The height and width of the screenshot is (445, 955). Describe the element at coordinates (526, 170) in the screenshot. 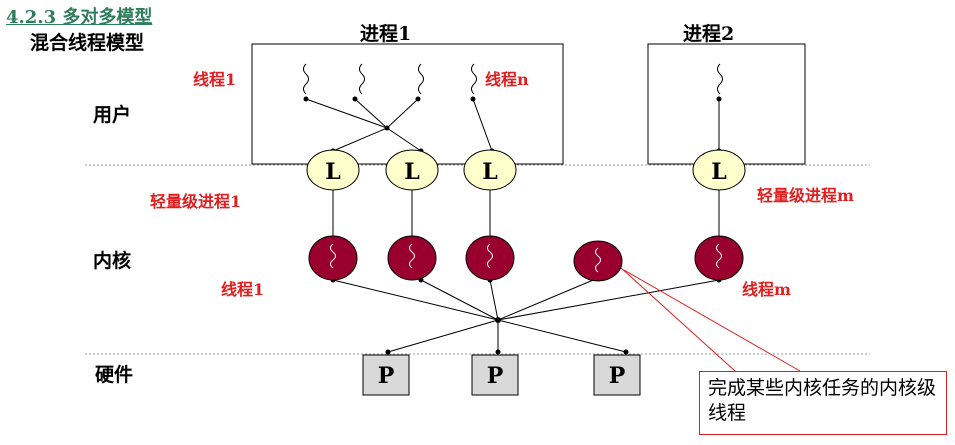

I see `lwp-nodes: L L L L` at that location.